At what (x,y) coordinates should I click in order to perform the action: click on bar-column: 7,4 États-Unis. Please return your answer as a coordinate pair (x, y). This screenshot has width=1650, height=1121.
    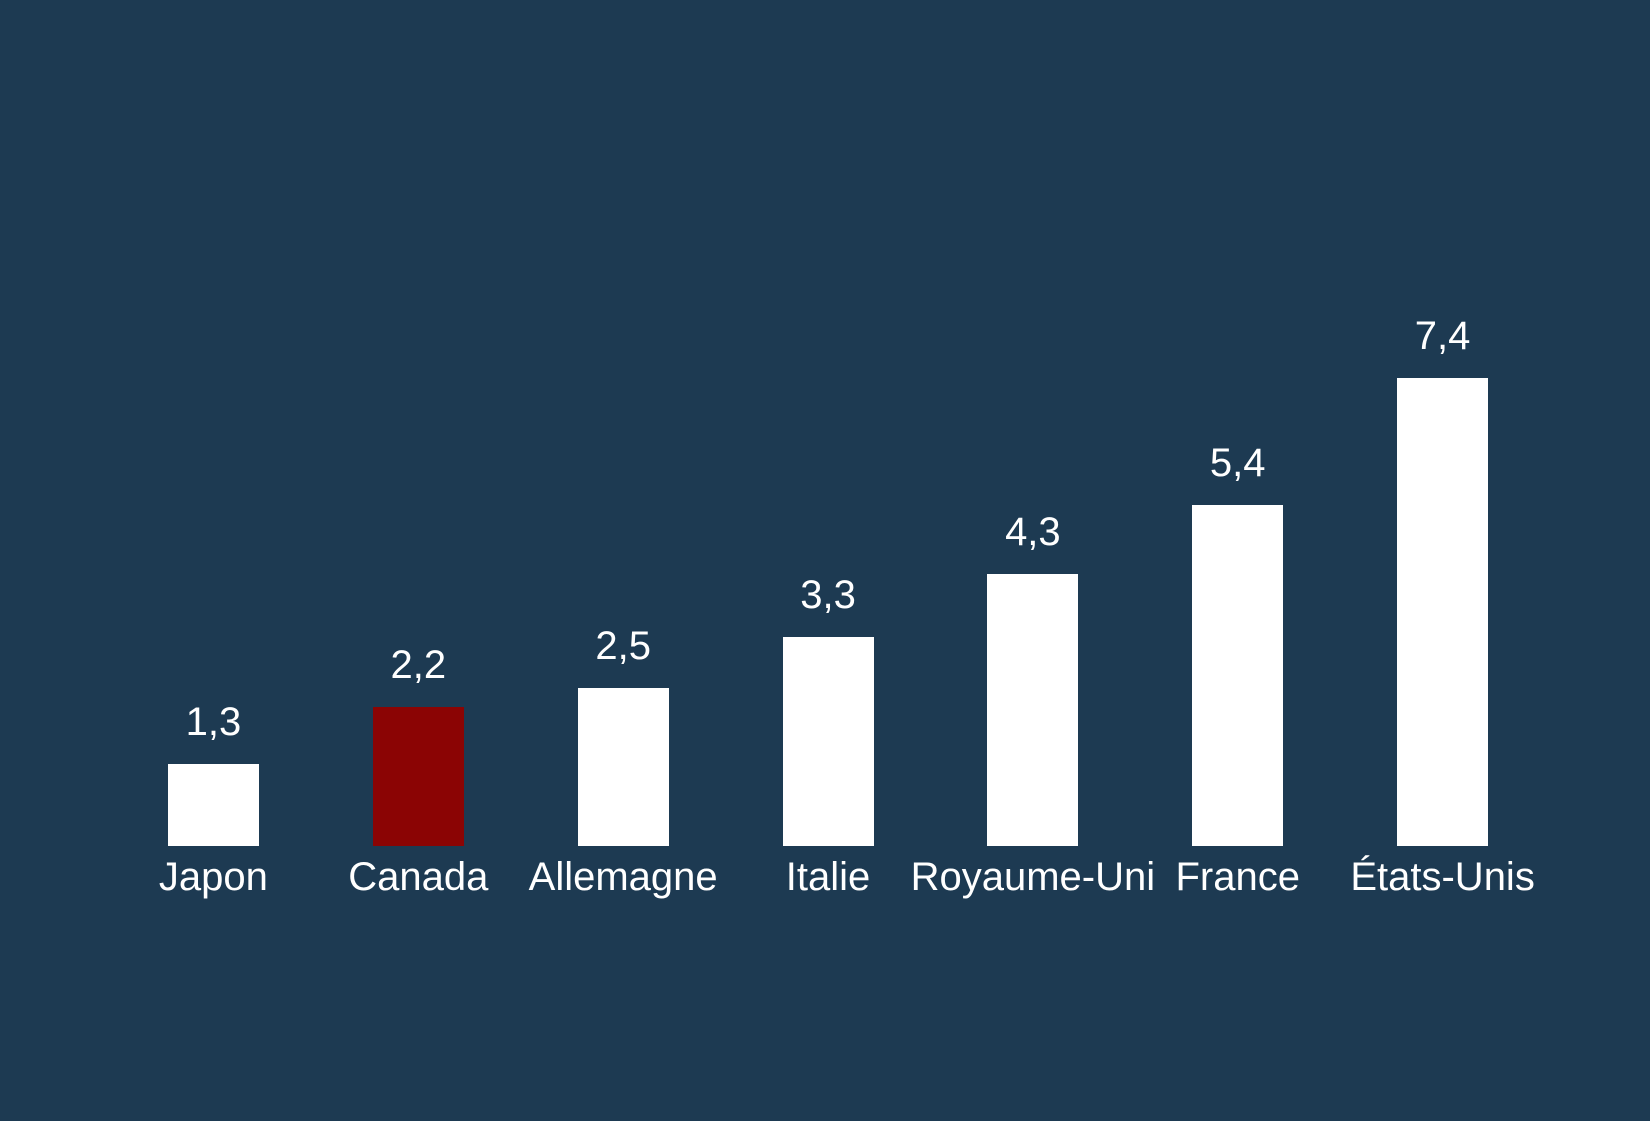
    Looking at the image, I should click on (1442, 449).